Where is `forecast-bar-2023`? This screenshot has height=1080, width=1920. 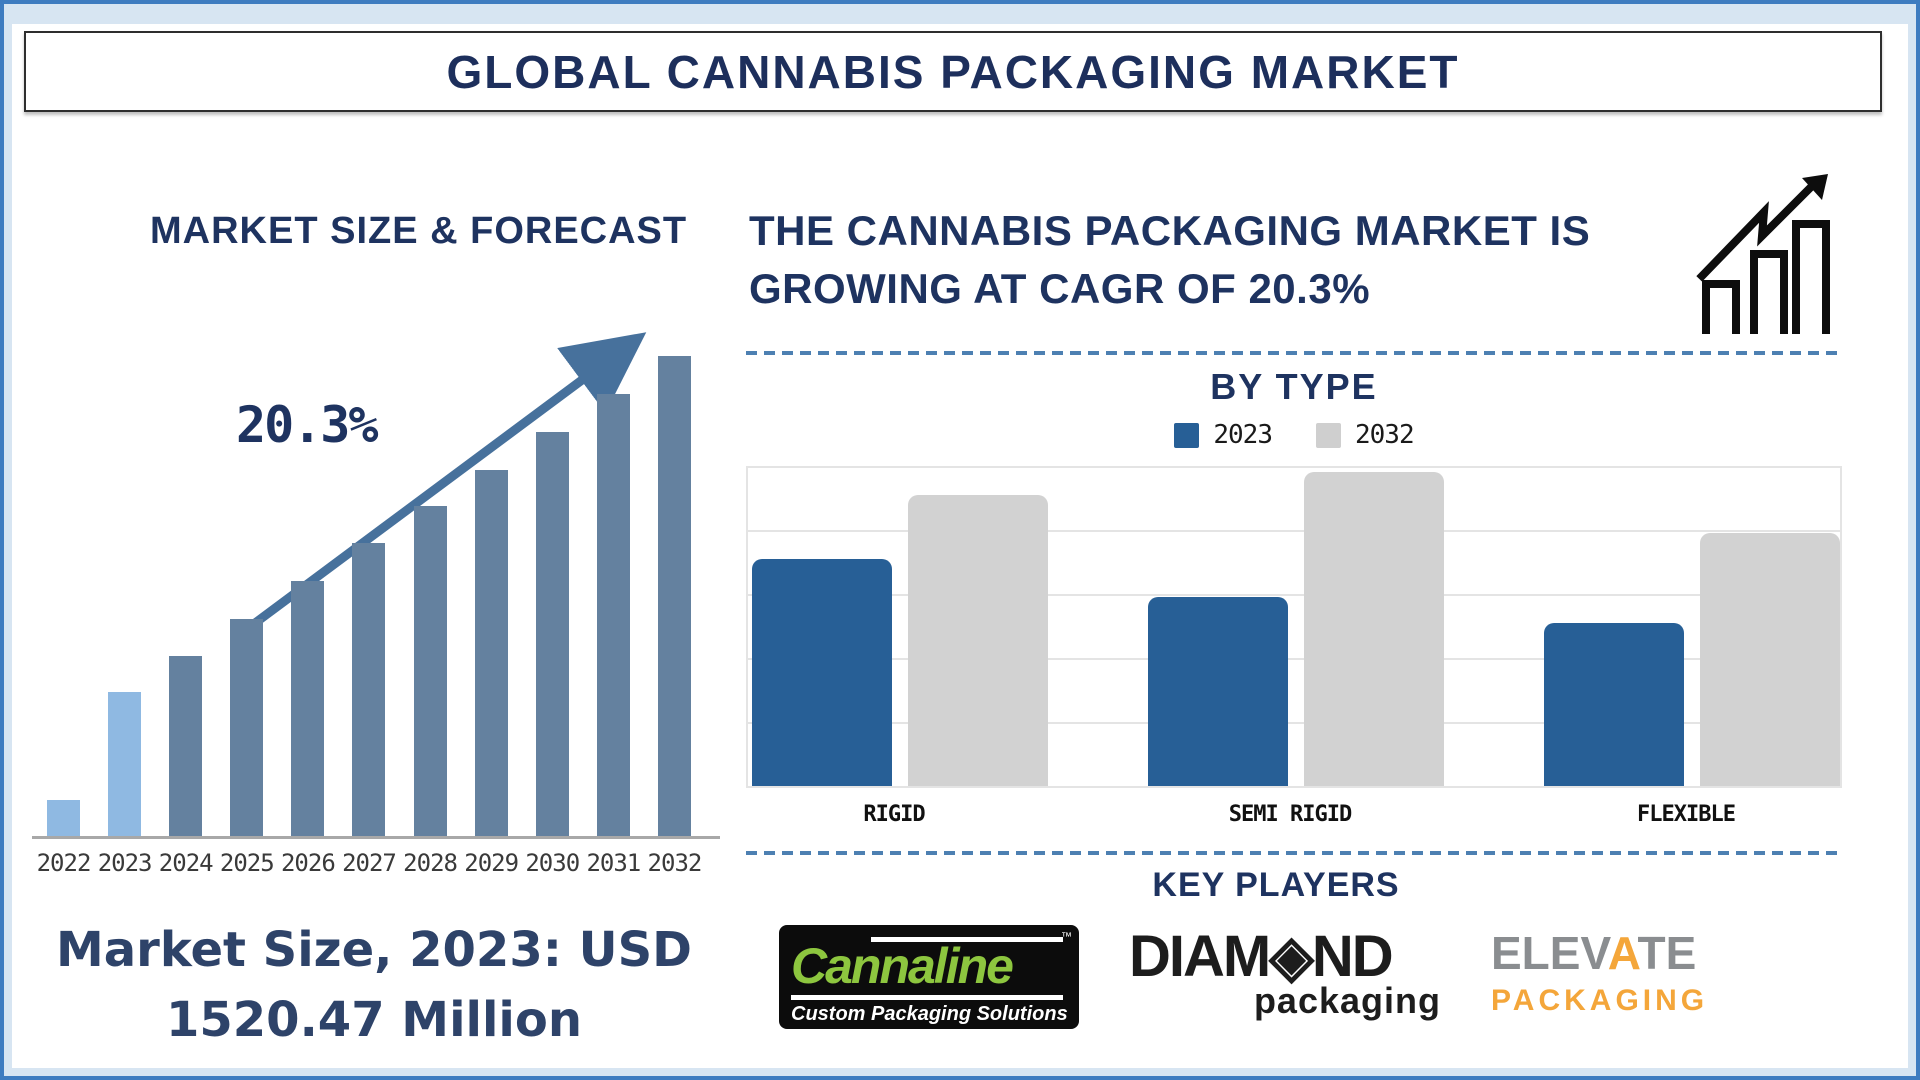
forecast-bar-2023 is located at coordinates (125, 764).